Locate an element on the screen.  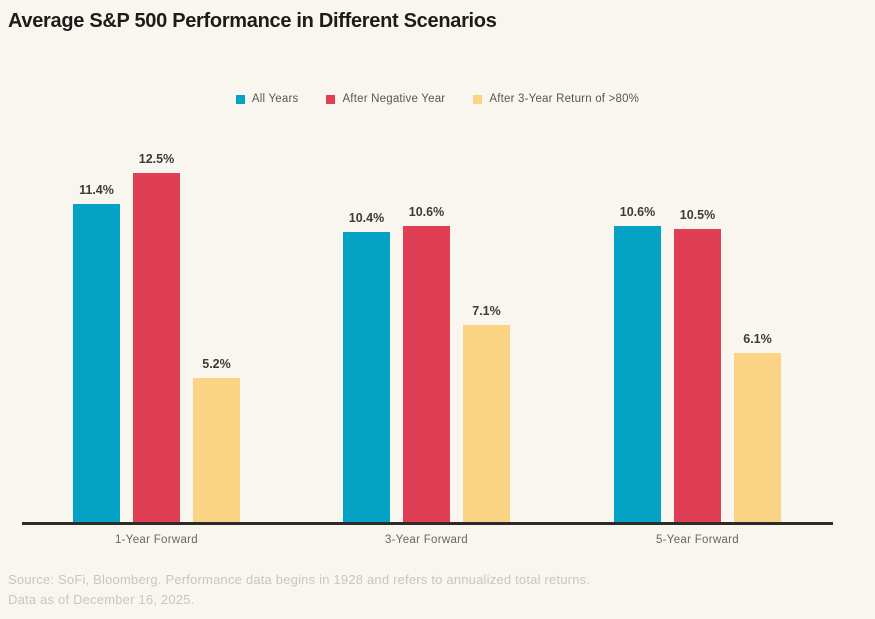
x-axis-line is located at coordinates (427, 523).